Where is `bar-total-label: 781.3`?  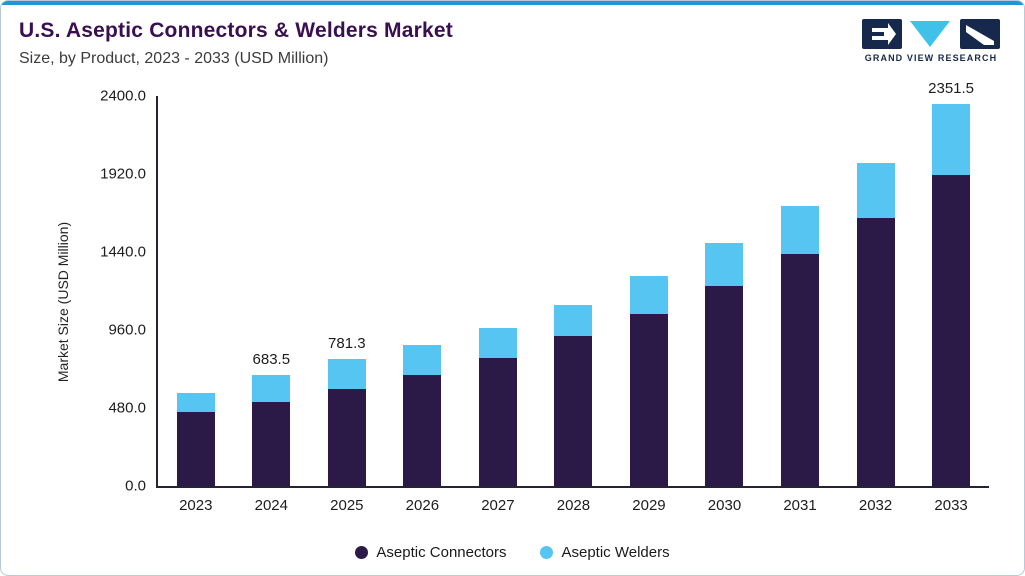 bar-total-label: 781.3 is located at coordinates (347, 344).